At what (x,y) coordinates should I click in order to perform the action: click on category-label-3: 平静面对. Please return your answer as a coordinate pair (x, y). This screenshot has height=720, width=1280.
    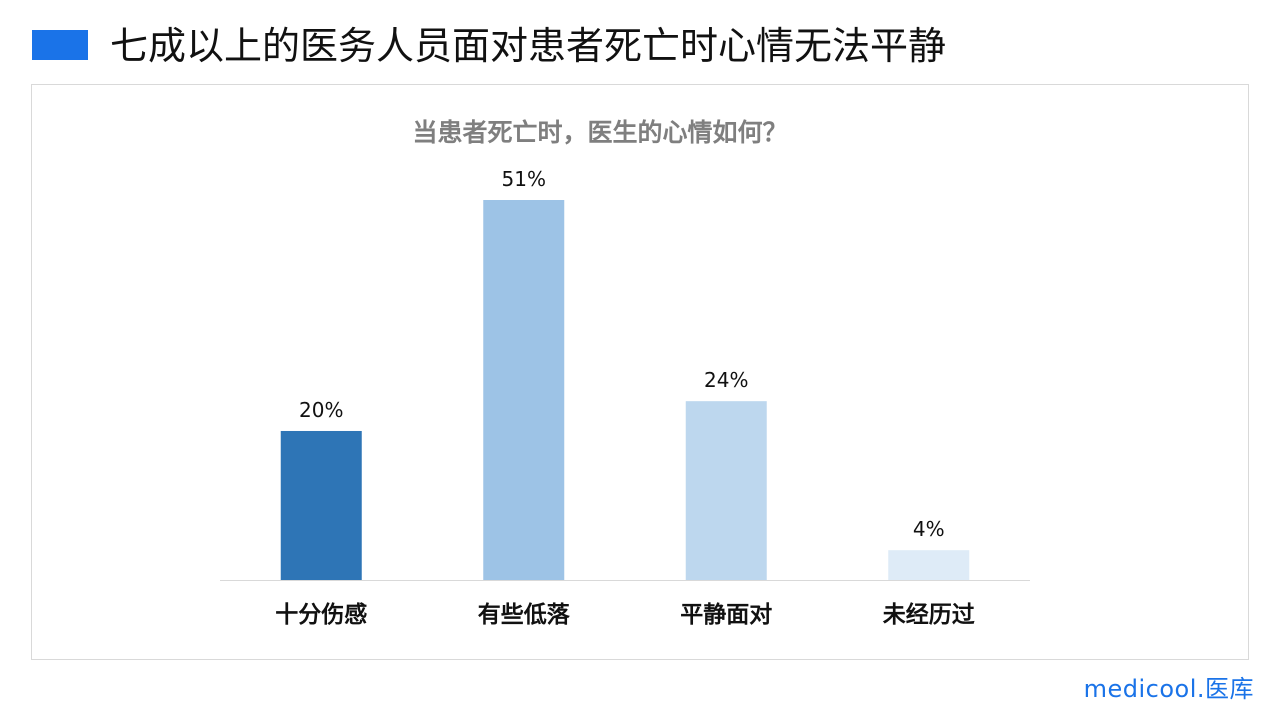
    Looking at the image, I should click on (726, 614).